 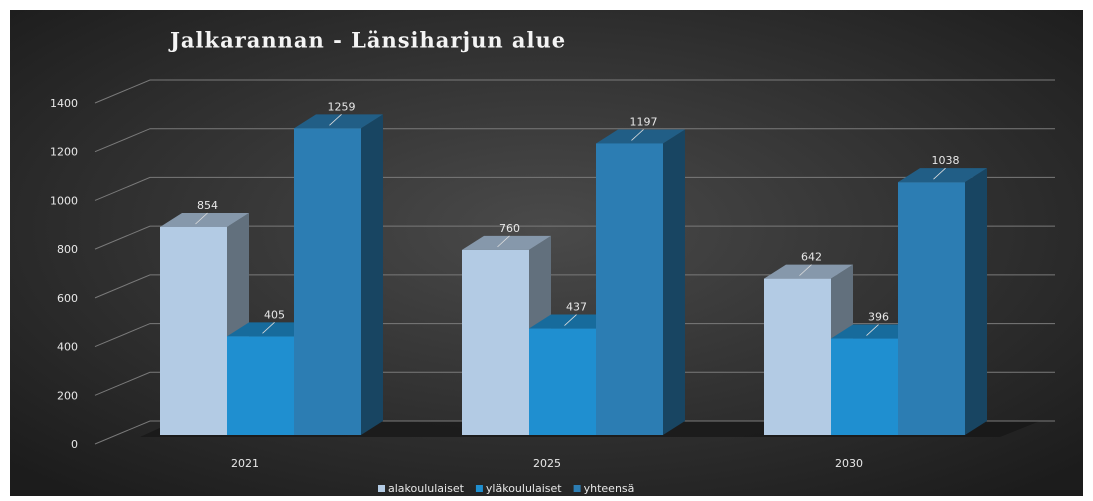 What do you see at coordinates (67, 298) in the screenshot?
I see `y-tick-label: 600` at bounding box center [67, 298].